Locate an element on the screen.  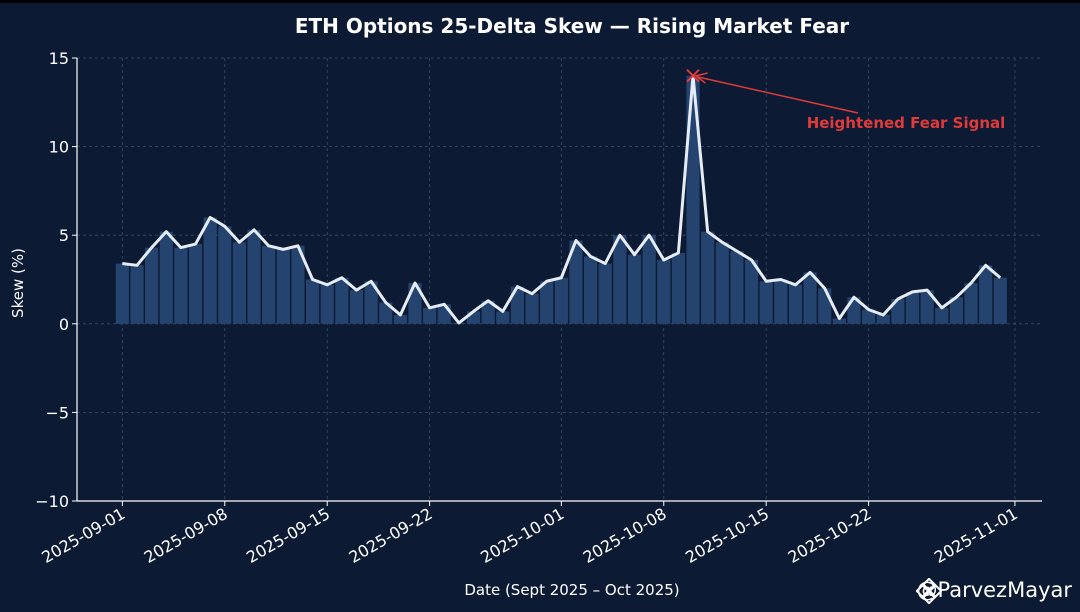
annotation-arrow is located at coordinates (777, 94).